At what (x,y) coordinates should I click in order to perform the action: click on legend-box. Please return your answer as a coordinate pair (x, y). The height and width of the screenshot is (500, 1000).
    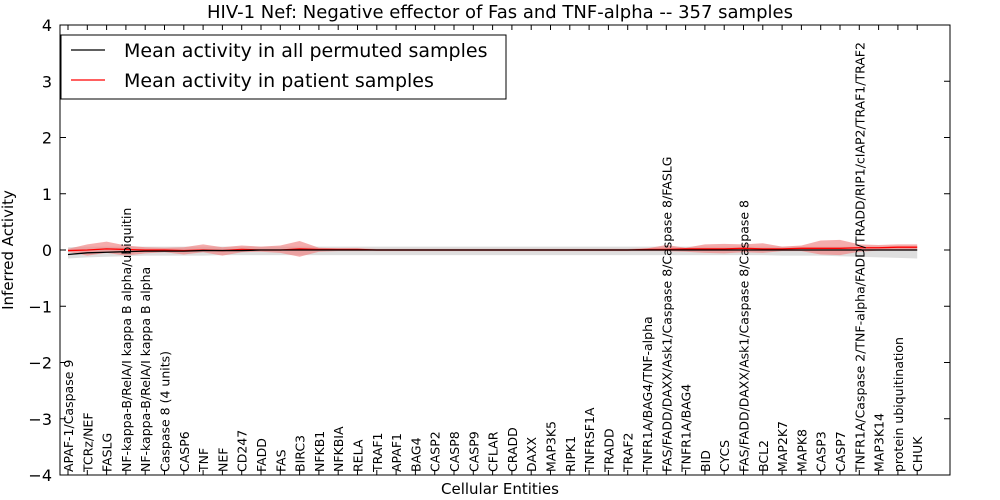
    Looking at the image, I should click on (283, 67).